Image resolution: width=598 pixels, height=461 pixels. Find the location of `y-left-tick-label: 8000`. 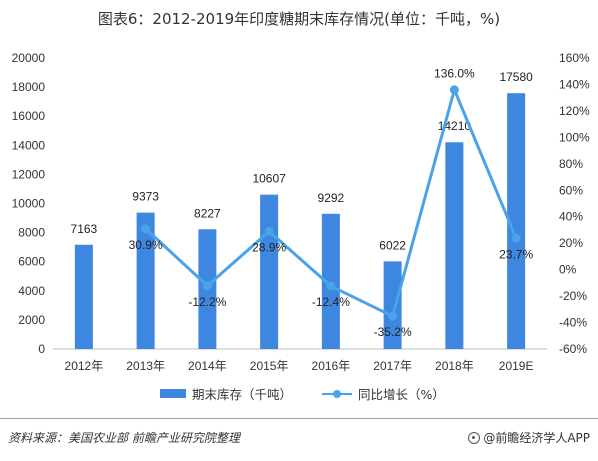

y-left-tick-label: 8000 is located at coordinates (31, 233).